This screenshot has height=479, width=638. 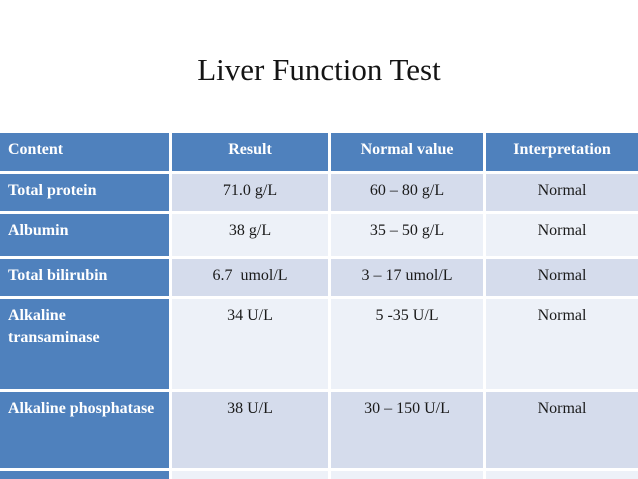 What do you see at coordinates (84, 344) in the screenshot?
I see `row-header-alkaline-transaminase: Alkaline transaminase` at bounding box center [84, 344].